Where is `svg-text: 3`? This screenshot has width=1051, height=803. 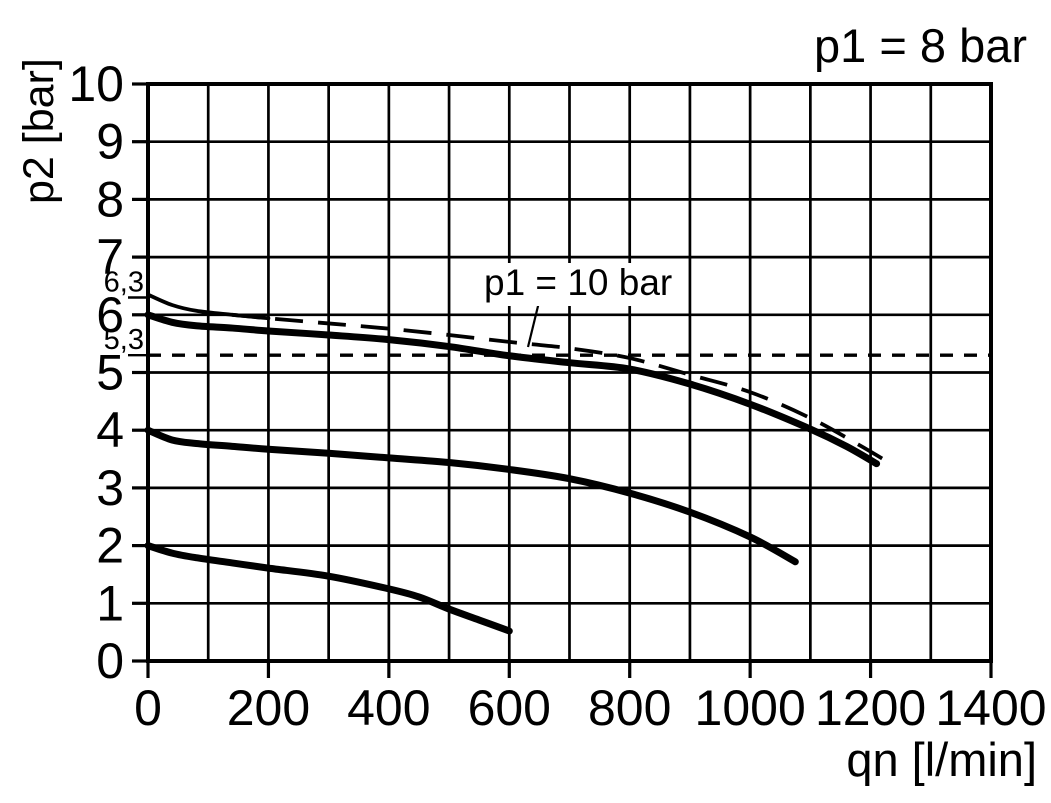 svg-text: 3 is located at coordinates (110, 488).